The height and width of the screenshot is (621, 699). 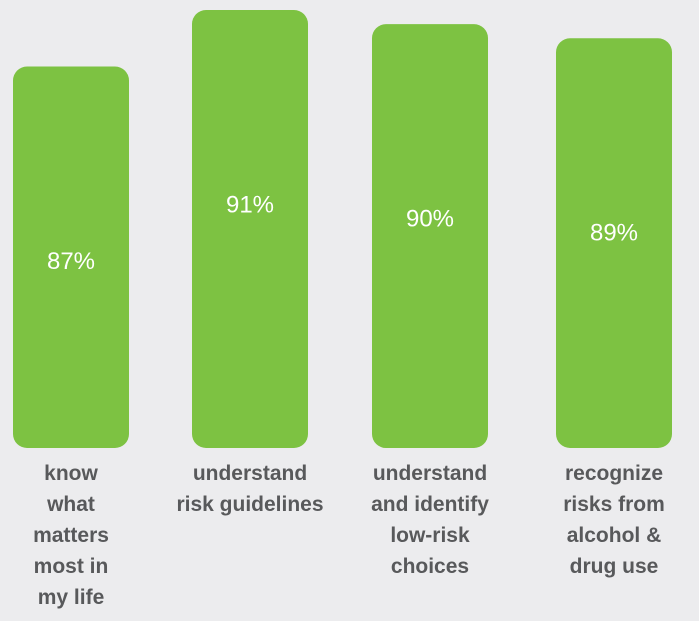 I want to click on category-label: understand risk guidelines, so click(x=250, y=489).